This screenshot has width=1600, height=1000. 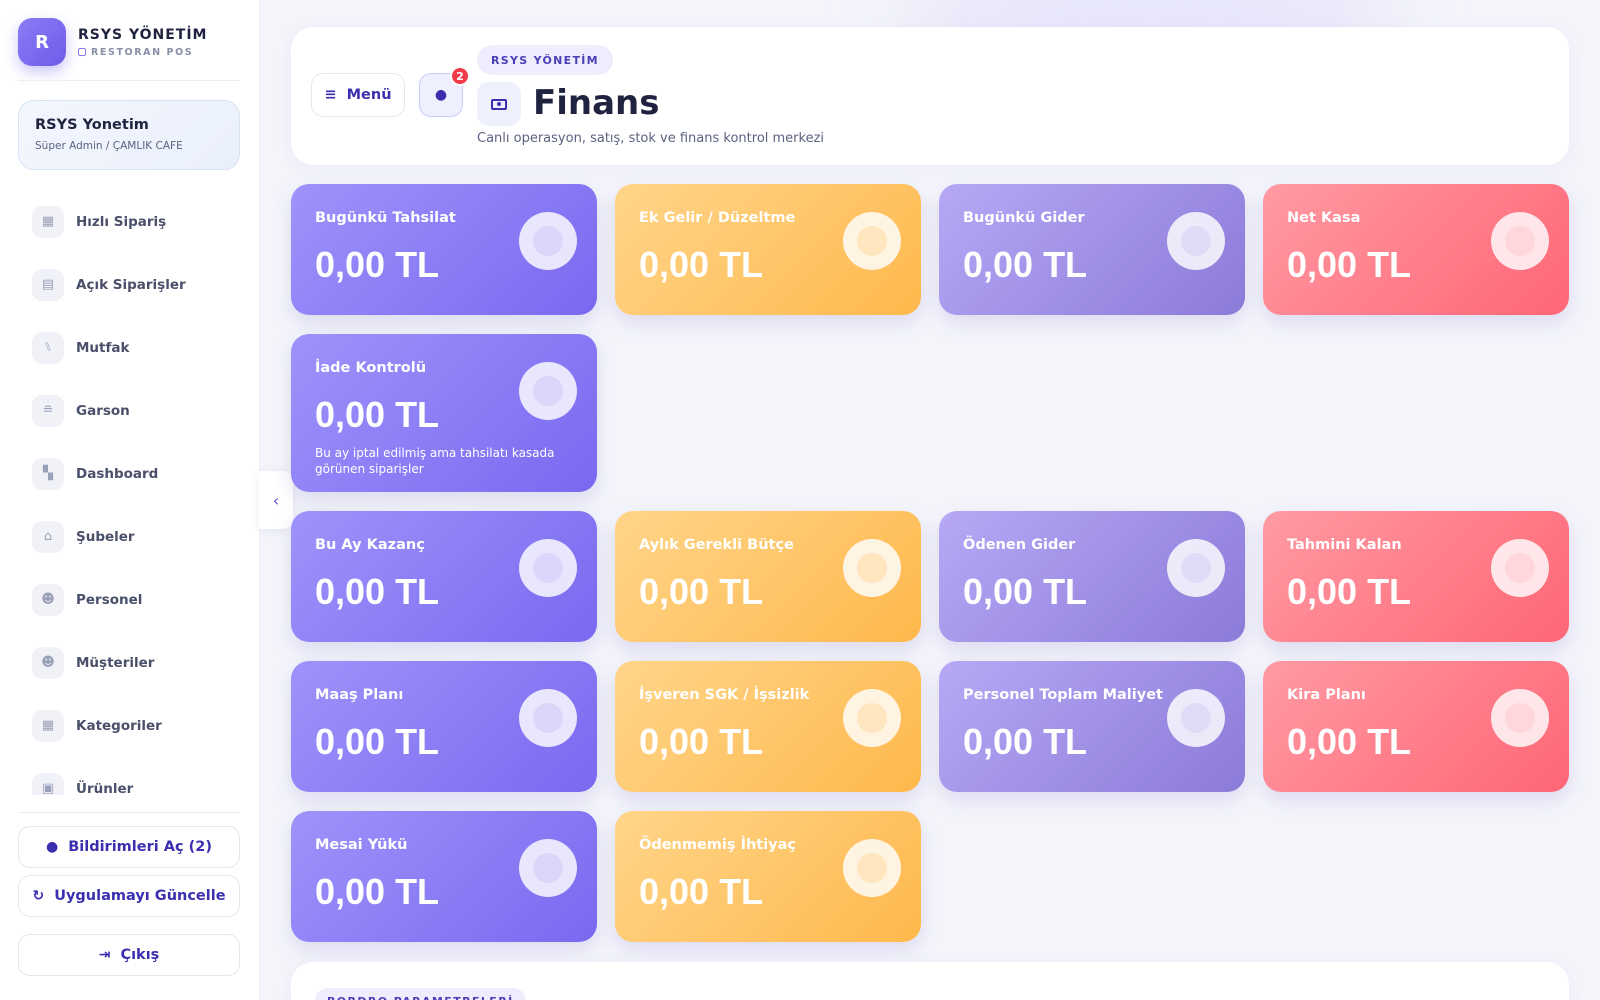 I want to click on sidebar-item-label: Açık Siparişler, so click(x=131, y=284).